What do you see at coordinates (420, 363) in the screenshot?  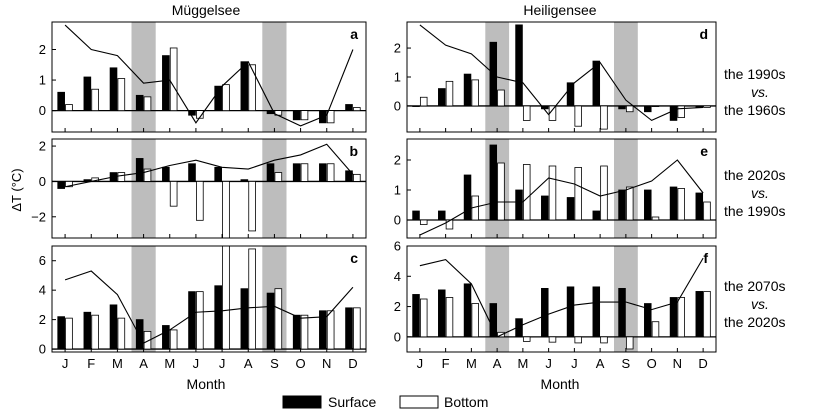 I see `panel-f-xtick-label: J` at bounding box center [420, 363].